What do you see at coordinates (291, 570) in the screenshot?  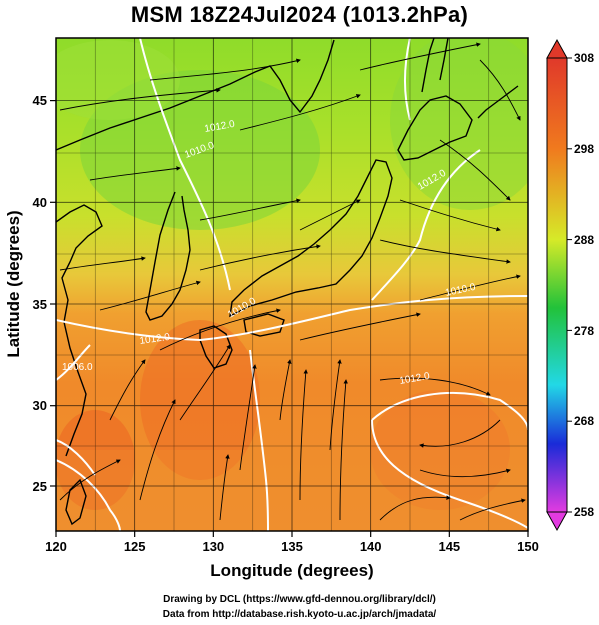 I see `x-axis-label: Longitude (degrees)` at bounding box center [291, 570].